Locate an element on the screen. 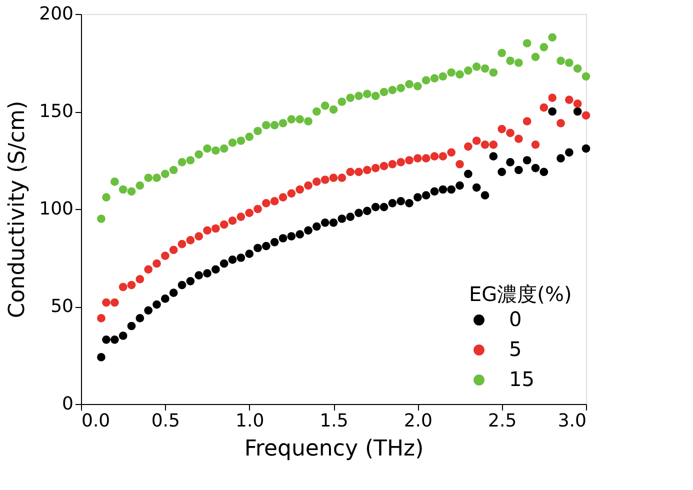 The height and width of the screenshot is (490, 693). y-tick-label: 0 is located at coordinates (68, 404).